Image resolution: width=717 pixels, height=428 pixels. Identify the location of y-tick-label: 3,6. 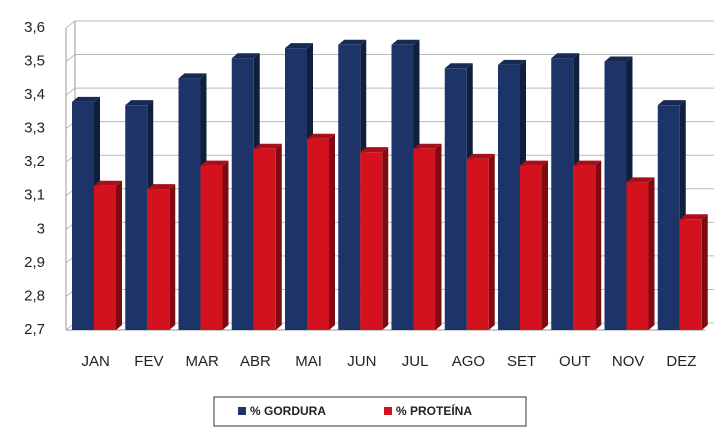
(34, 27).